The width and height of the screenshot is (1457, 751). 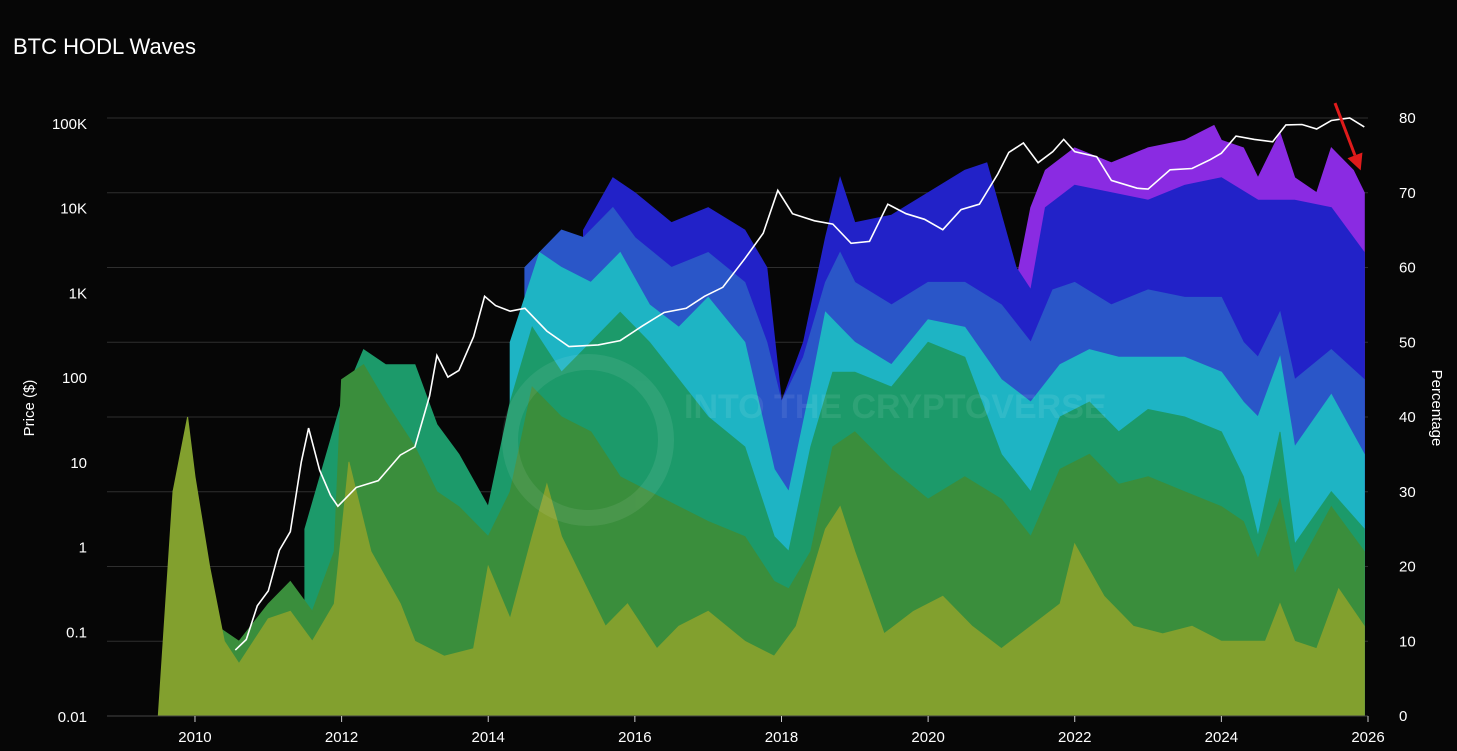 I want to click on y-right-tick-label: 40, so click(x=1407, y=417).